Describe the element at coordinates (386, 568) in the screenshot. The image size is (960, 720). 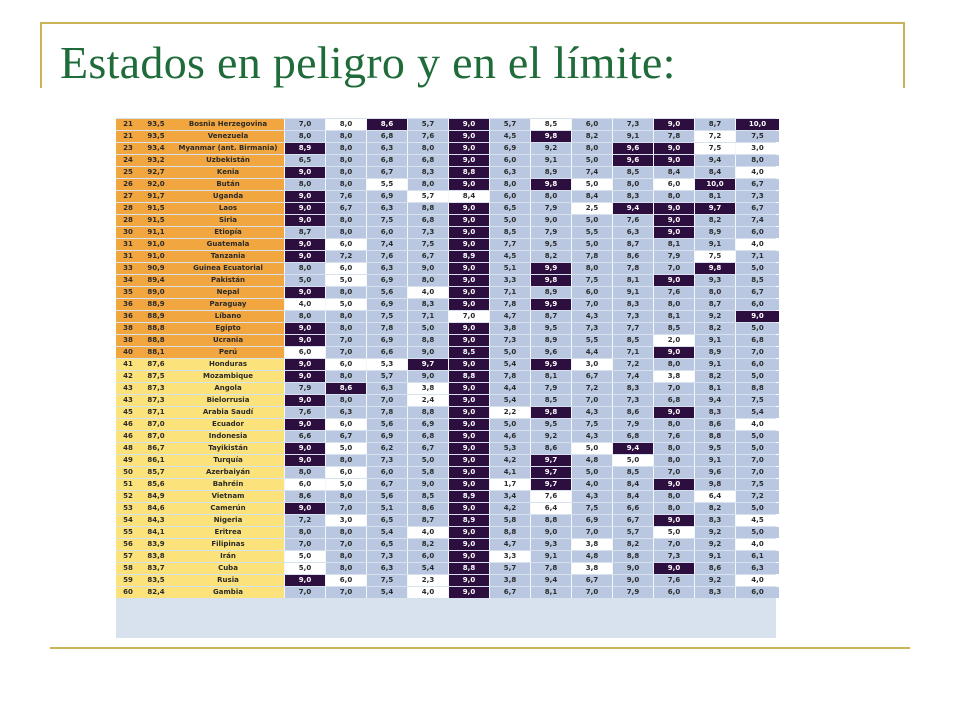
I see `indicator-cell: 6,3` at that location.